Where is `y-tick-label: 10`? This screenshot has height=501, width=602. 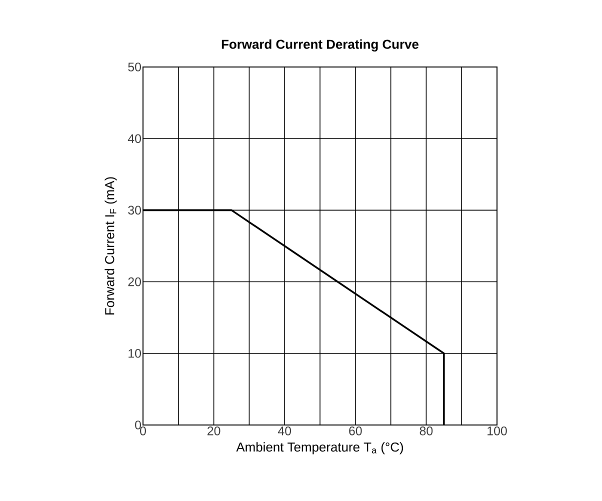 y-tick-label: 10 is located at coordinates (134, 353).